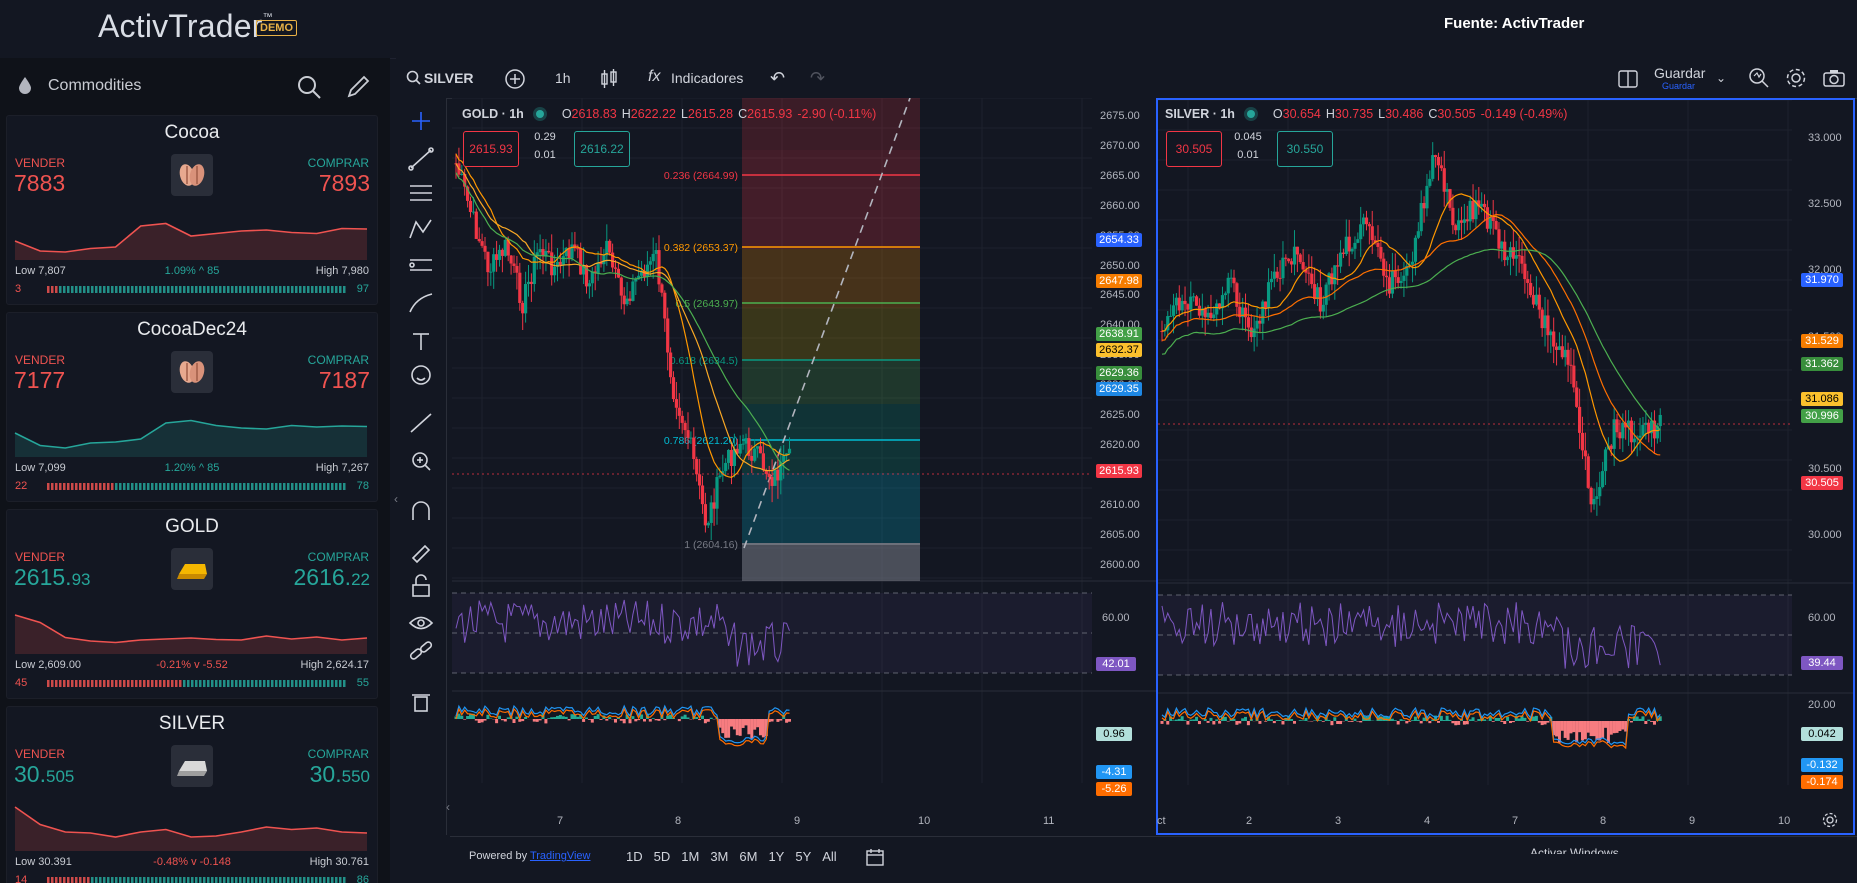  What do you see at coordinates (875, 857) in the screenshot?
I see `calendar-icon` at bounding box center [875, 857].